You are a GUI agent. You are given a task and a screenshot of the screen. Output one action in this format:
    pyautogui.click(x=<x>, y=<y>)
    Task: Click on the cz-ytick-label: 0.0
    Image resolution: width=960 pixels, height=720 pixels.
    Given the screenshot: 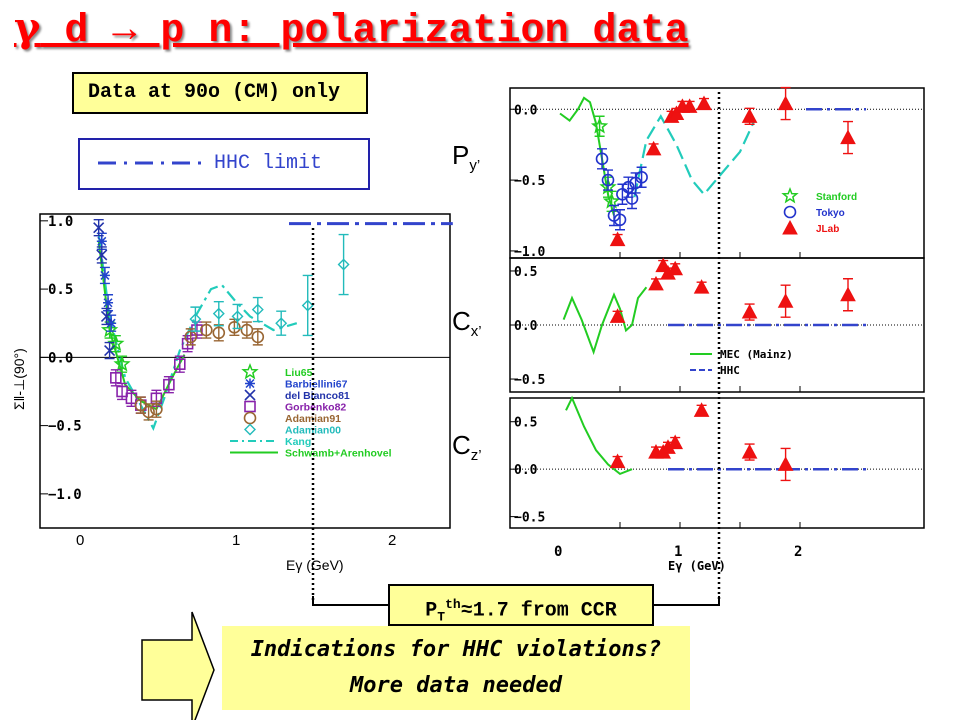 What is the action you would take?
    pyautogui.click(x=526, y=470)
    